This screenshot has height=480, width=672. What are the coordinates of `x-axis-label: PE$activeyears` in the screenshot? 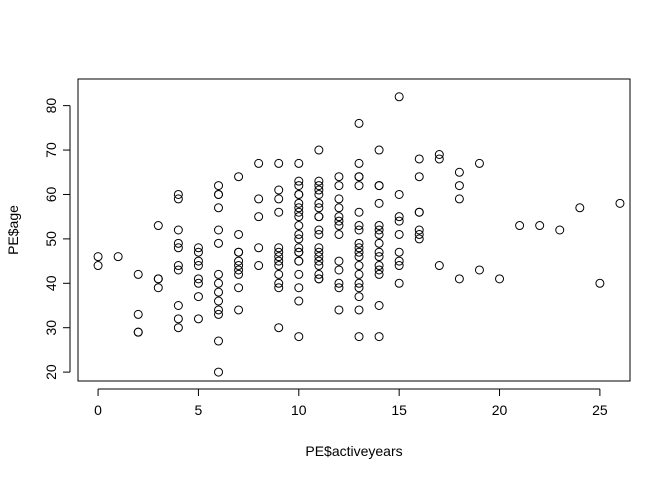 It's located at (353, 451).